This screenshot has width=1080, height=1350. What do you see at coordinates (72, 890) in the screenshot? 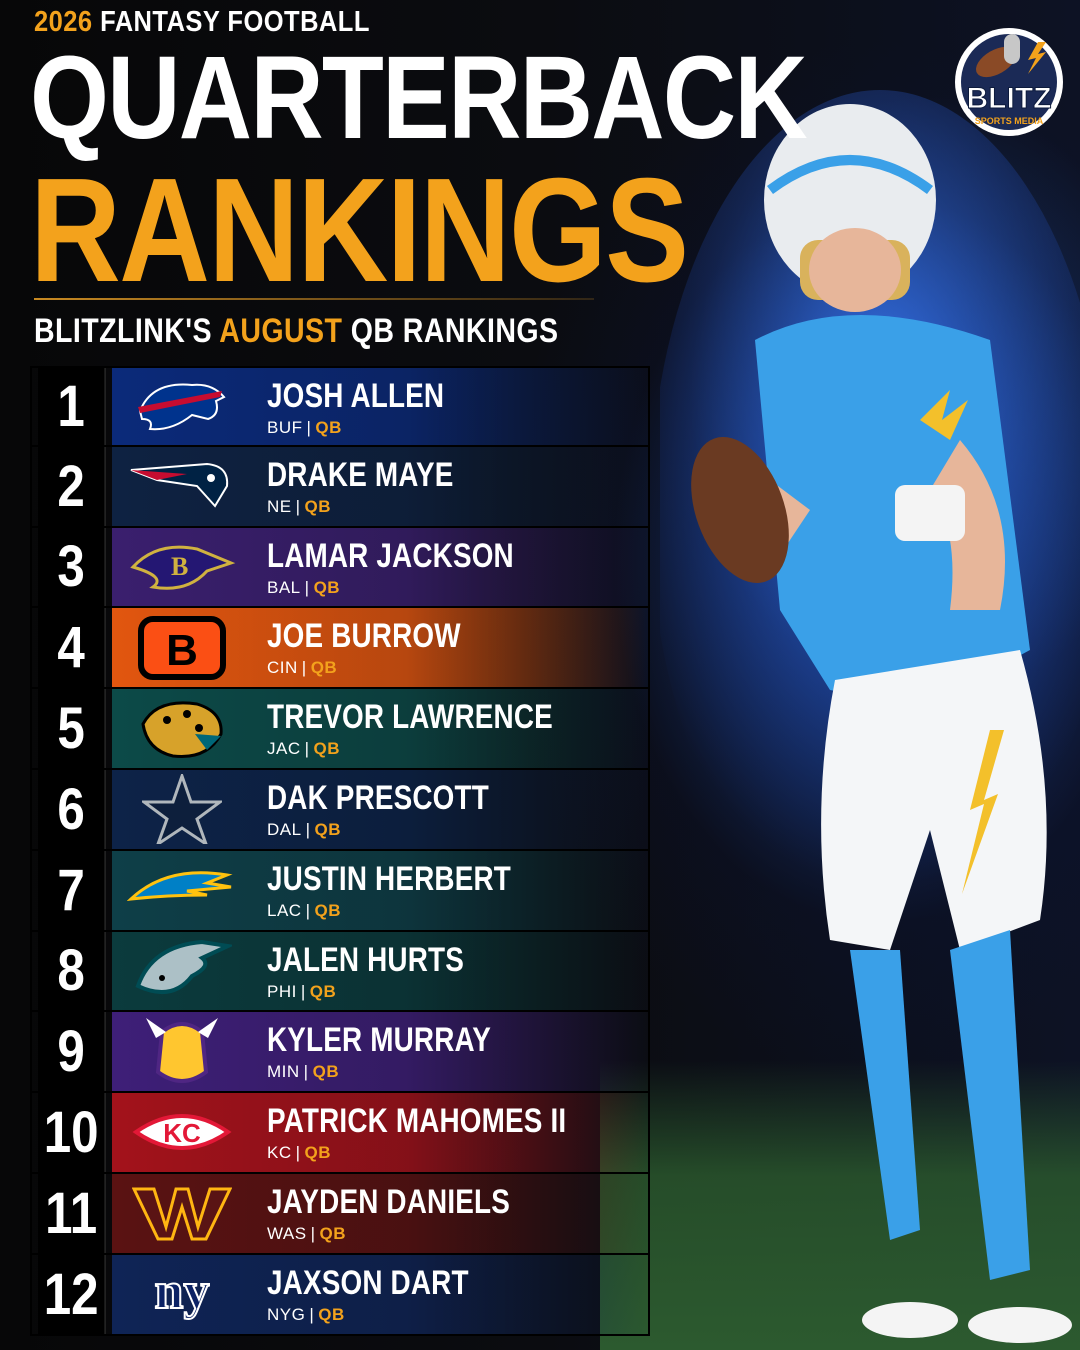
I see `rank-number: 7` at bounding box center [72, 890].